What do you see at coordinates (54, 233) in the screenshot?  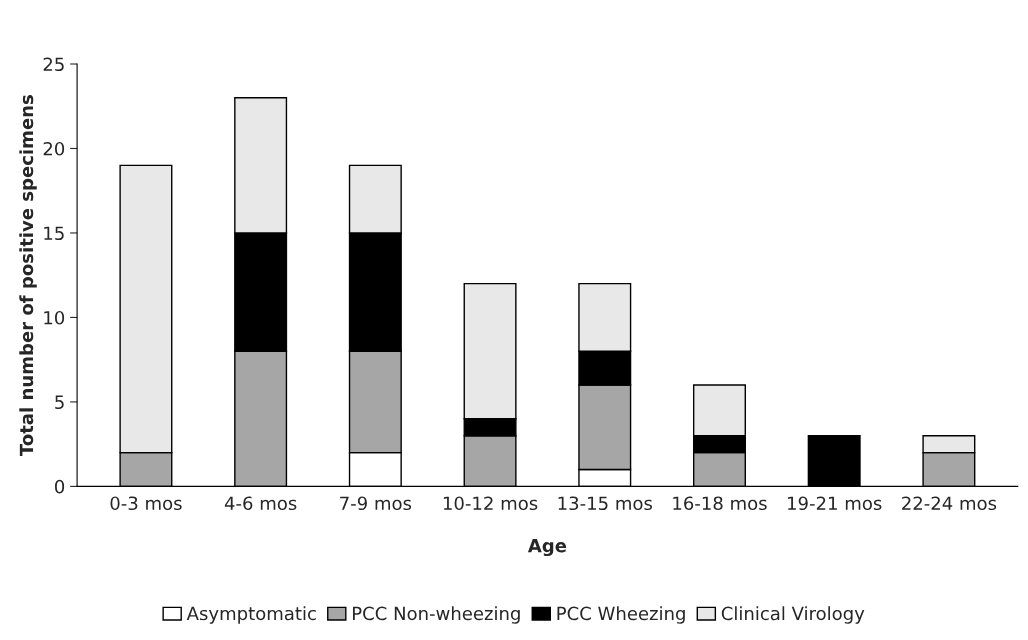 I see `y-tick-label: 15` at bounding box center [54, 233].